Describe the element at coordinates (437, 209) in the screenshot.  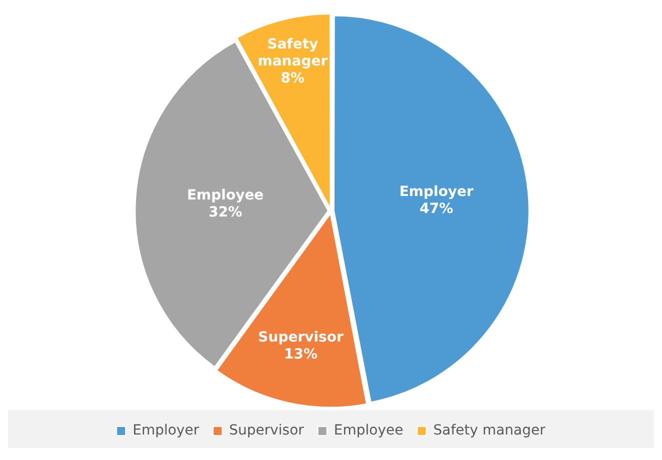
I see `data-label: 47%` at that location.